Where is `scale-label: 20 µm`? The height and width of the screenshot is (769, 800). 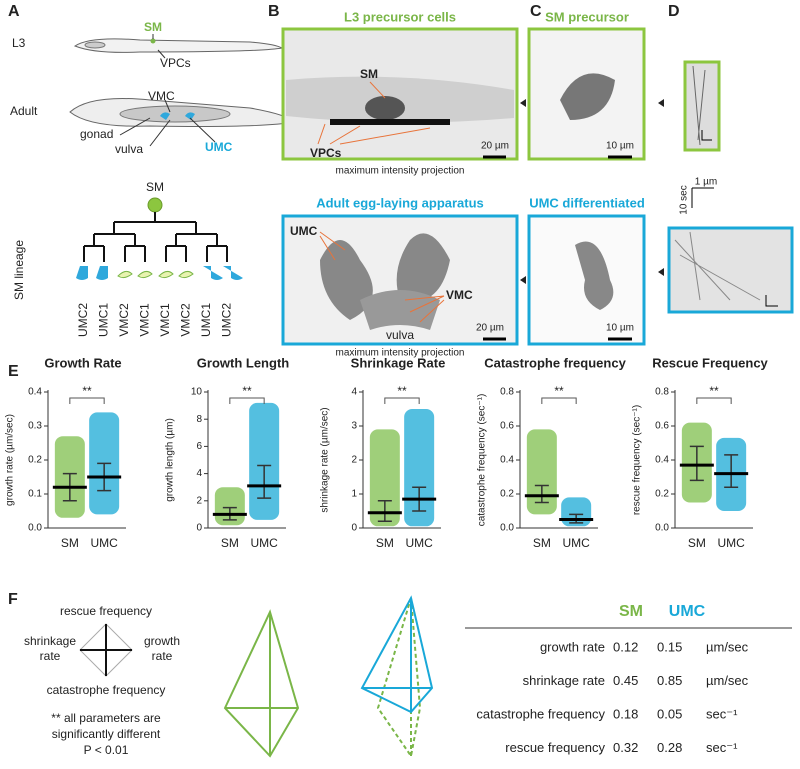
scale-label: 20 µm is located at coordinates (490, 328).